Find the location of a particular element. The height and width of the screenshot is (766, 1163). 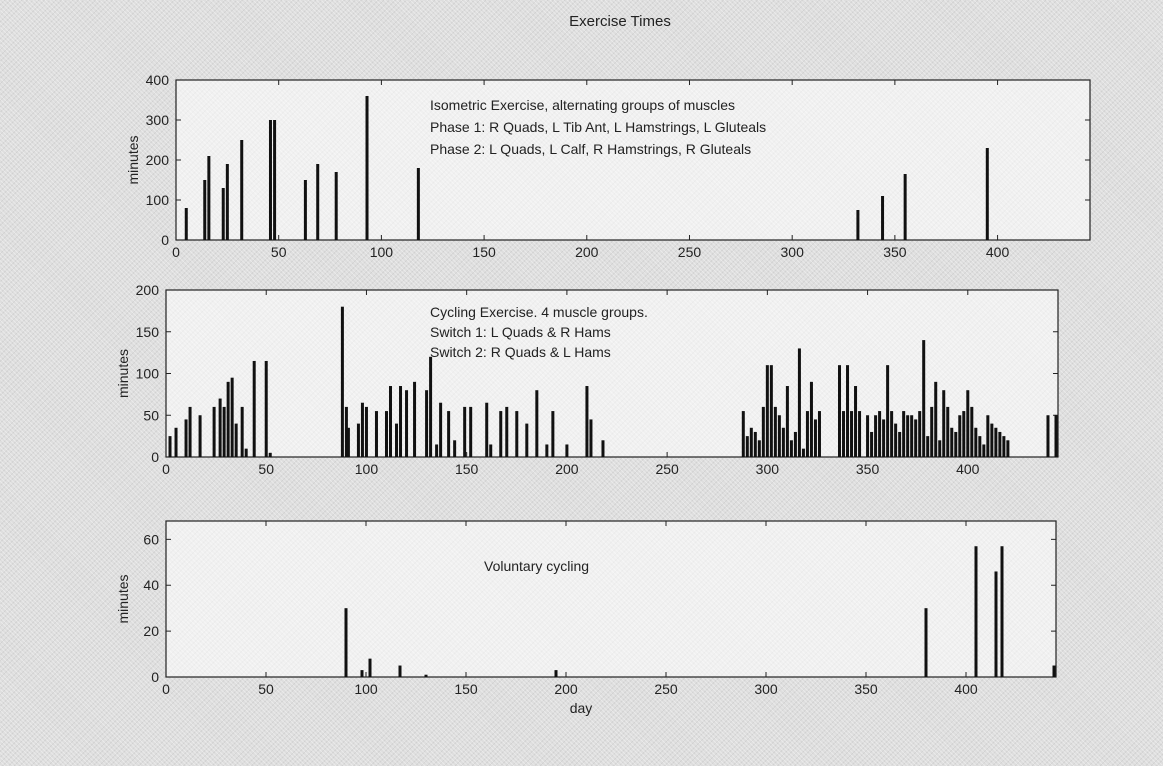

isometric-x-tick-label: 0 is located at coordinates (176, 252).